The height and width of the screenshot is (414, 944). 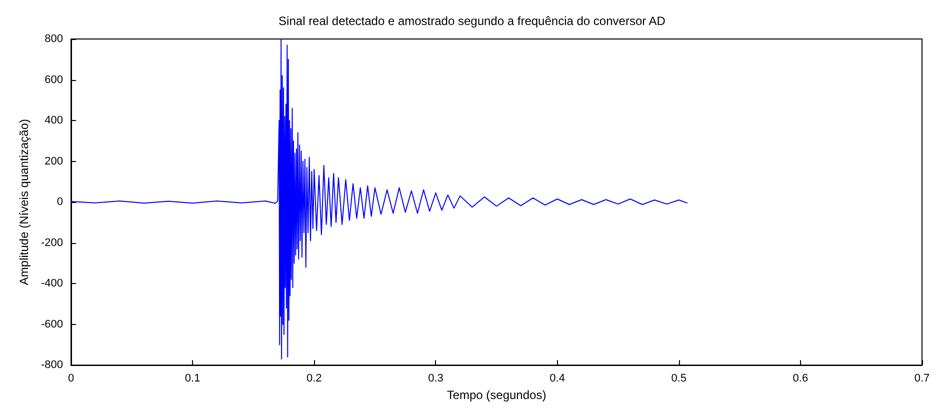 What do you see at coordinates (496, 395) in the screenshot?
I see `x-axis-title: Tempo (segundos)` at bounding box center [496, 395].